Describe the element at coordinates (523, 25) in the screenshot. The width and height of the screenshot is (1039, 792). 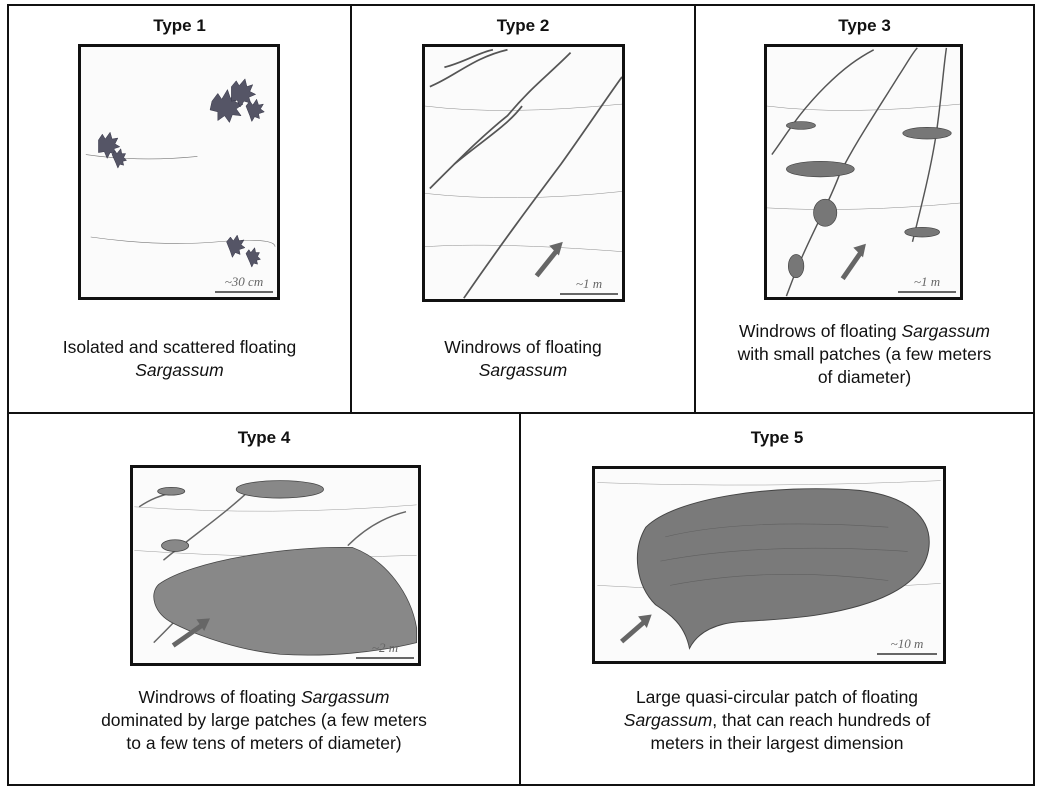
I see `panel-title: Type 2` at that location.